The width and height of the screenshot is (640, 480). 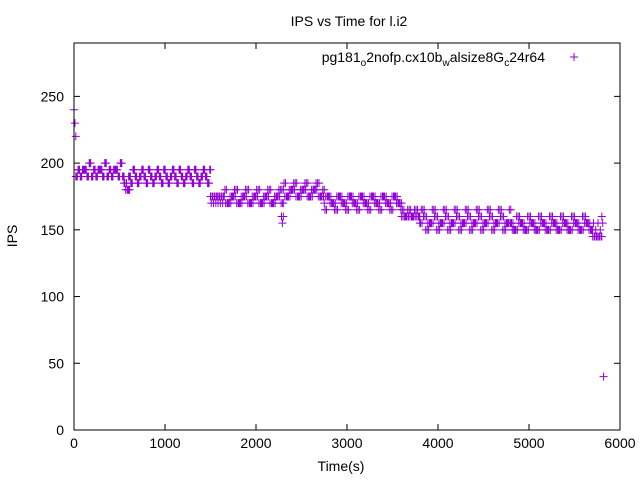 I want to click on legend-label-part: w, so click(x=445, y=63).